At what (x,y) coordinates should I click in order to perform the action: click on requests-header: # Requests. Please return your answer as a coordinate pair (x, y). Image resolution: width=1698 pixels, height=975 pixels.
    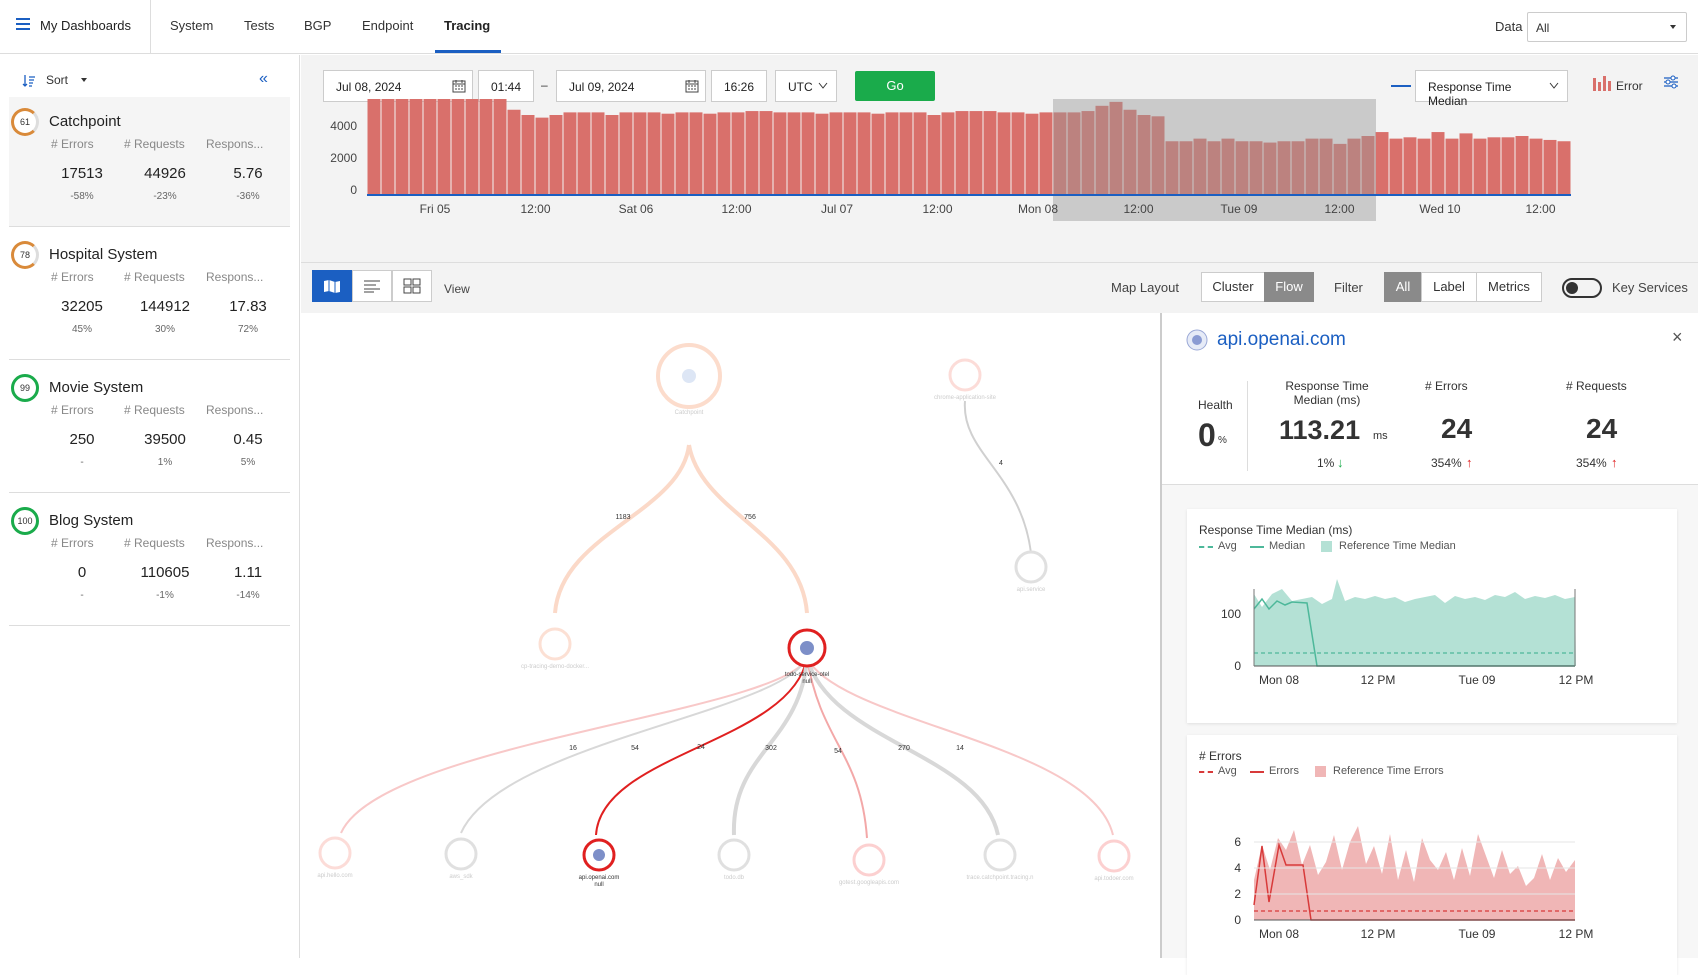
    Looking at the image, I should click on (154, 144).